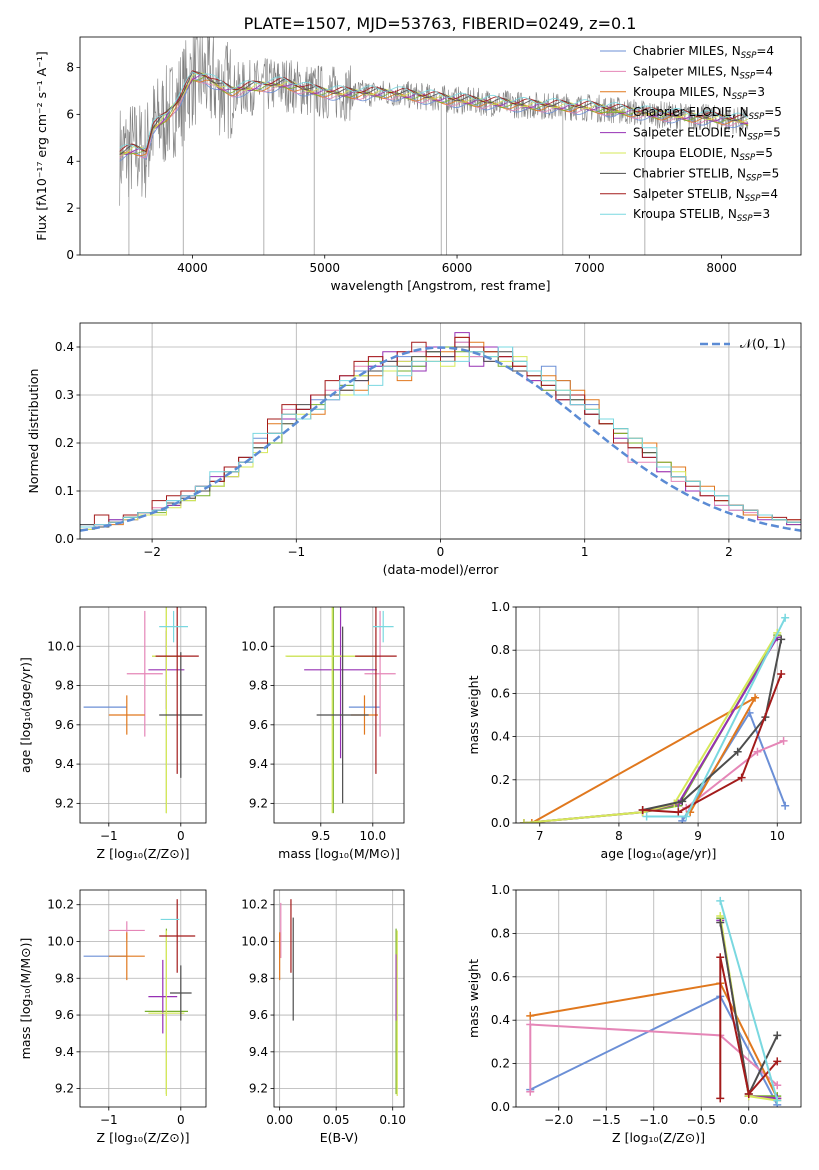 This screenshot has width=819, height=1170. I want to click on panel-mass-vs-ebv: 0.00 0.05 0.10 9.2 9.4 9.6 9.8 10.0 10.2 E(B-V), so click(323, 1017).